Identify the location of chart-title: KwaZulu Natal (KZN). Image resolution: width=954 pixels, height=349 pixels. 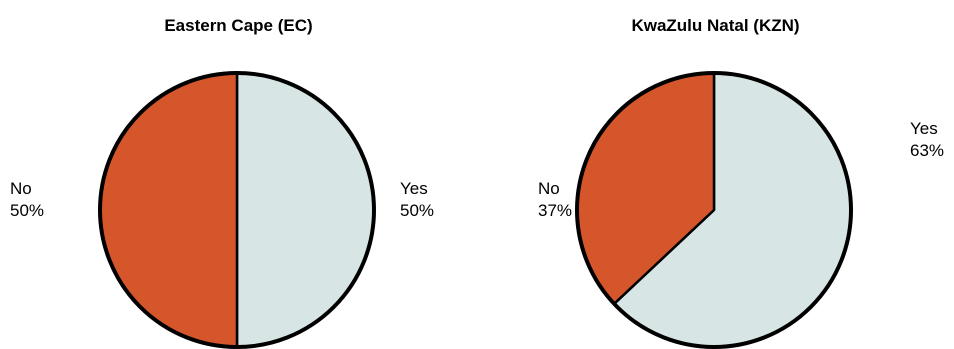
(715, 25).